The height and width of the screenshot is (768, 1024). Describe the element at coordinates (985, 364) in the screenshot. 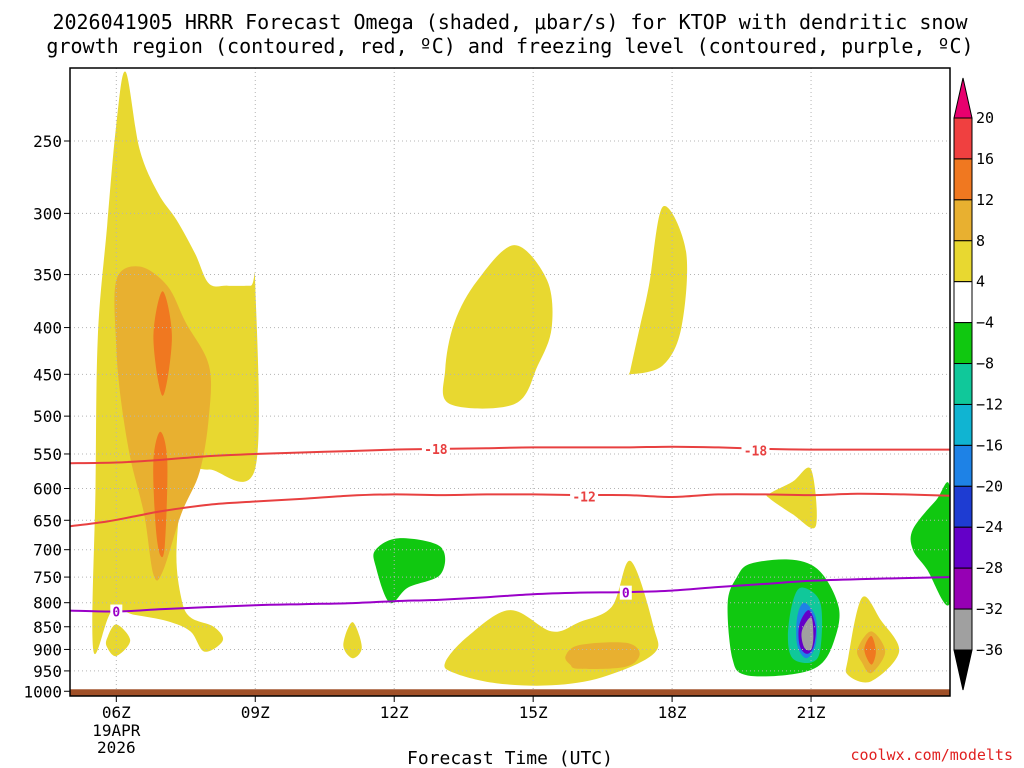

I see `colorbar-level-label: −8` at that location.